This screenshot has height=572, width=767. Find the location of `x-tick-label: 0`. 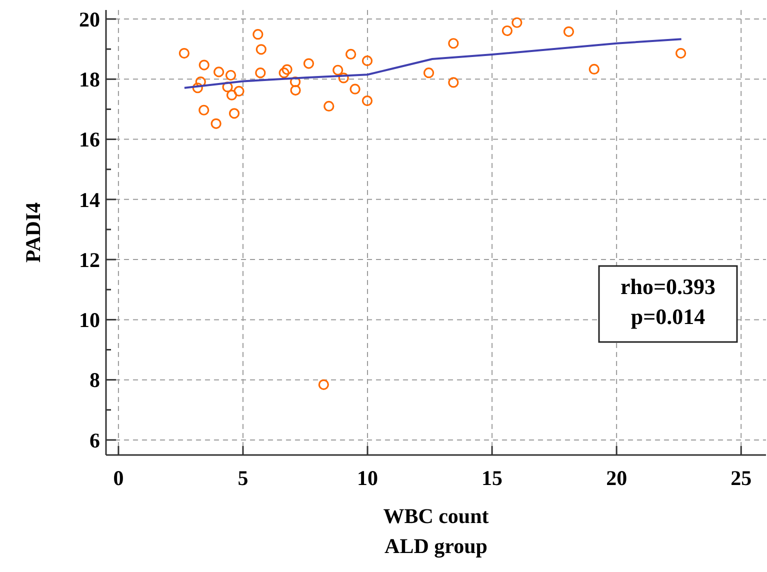

x-tick-label: 0 is located at coordinates (118, 478).